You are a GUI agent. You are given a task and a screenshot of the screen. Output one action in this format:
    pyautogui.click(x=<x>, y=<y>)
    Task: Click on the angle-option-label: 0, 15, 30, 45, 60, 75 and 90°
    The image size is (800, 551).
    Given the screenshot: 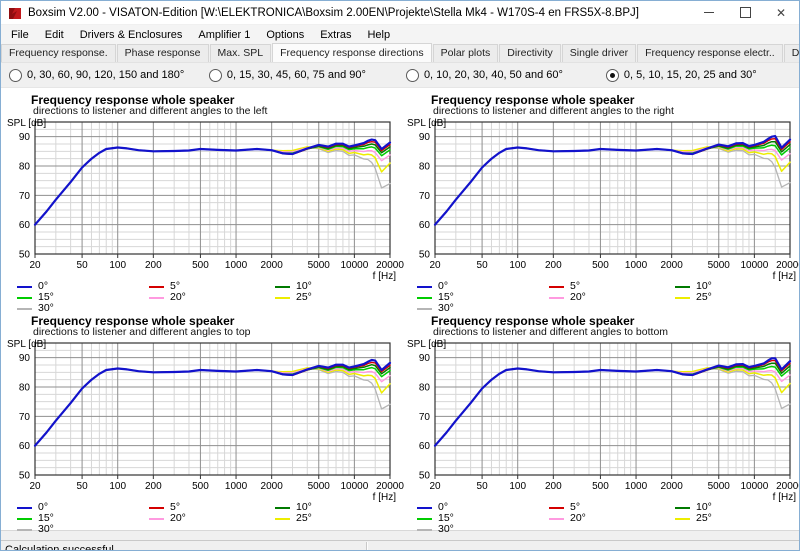 What is the action you would take?
    pyautogui.click(x=296, y=75)
    